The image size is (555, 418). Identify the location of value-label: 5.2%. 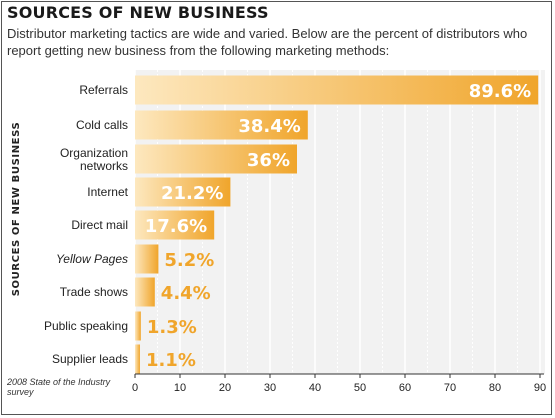
(189, 260).